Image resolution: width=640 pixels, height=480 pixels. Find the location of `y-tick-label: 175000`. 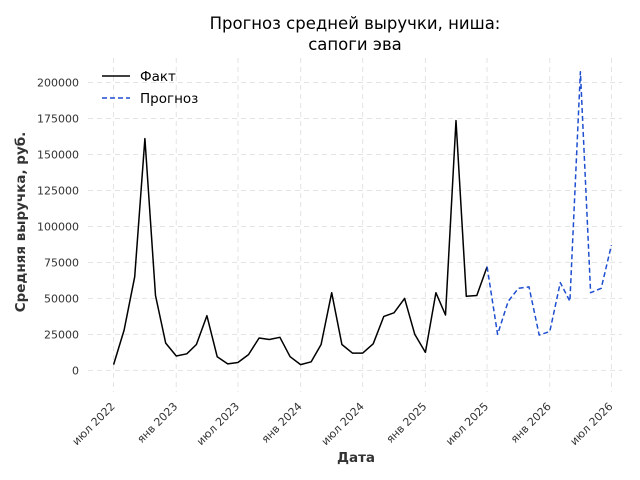

y-tick-label: 175000 is located at coordinates (58, 118).